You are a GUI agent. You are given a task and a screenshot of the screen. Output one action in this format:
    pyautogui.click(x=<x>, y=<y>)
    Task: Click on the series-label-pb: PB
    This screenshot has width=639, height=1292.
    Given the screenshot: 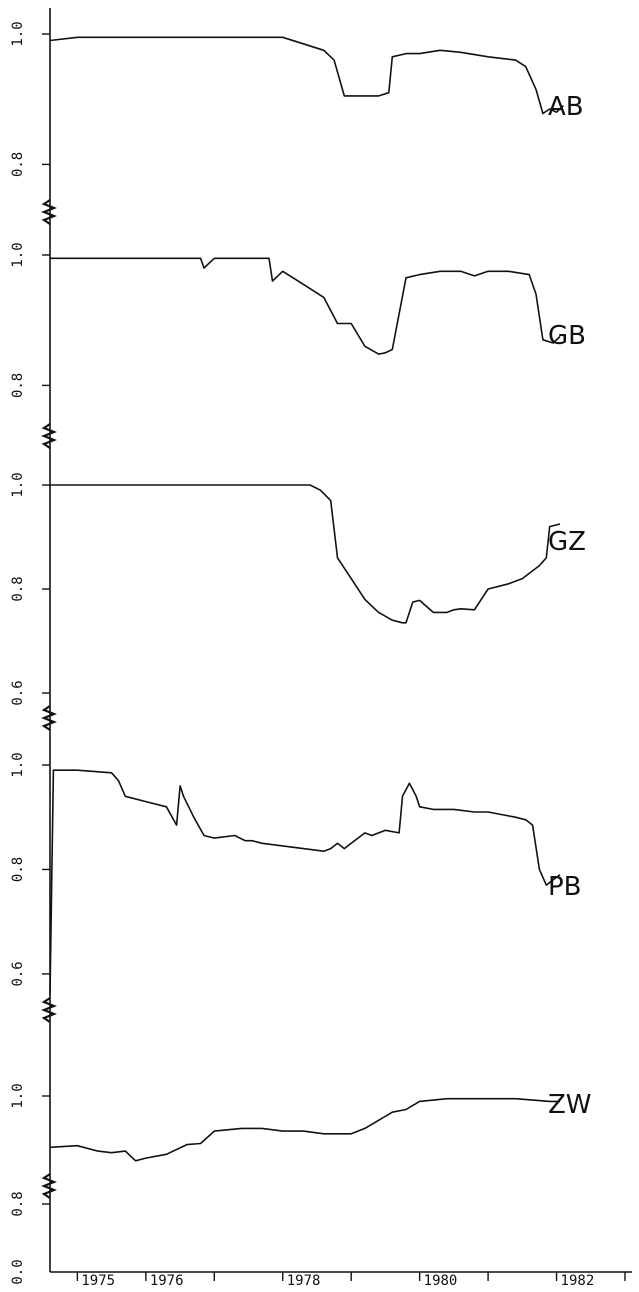 What is the action you would take?
    pyautogui.click(x=565, y=887)
    